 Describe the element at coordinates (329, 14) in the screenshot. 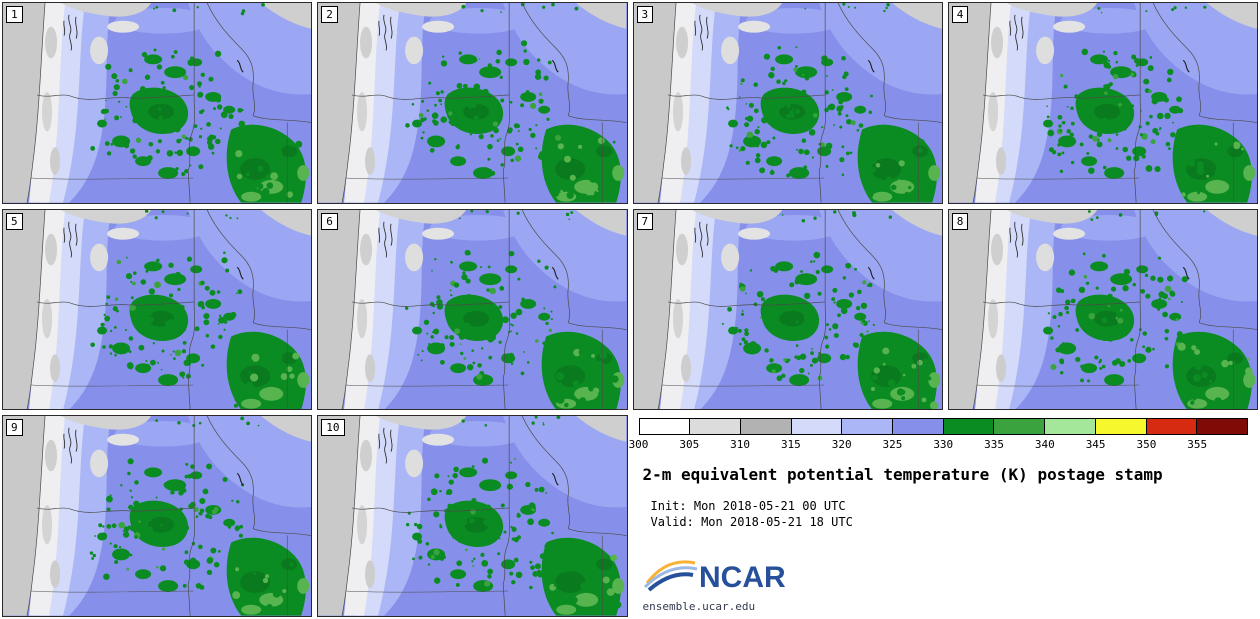

I see `panel-number-label: 2` at that location.